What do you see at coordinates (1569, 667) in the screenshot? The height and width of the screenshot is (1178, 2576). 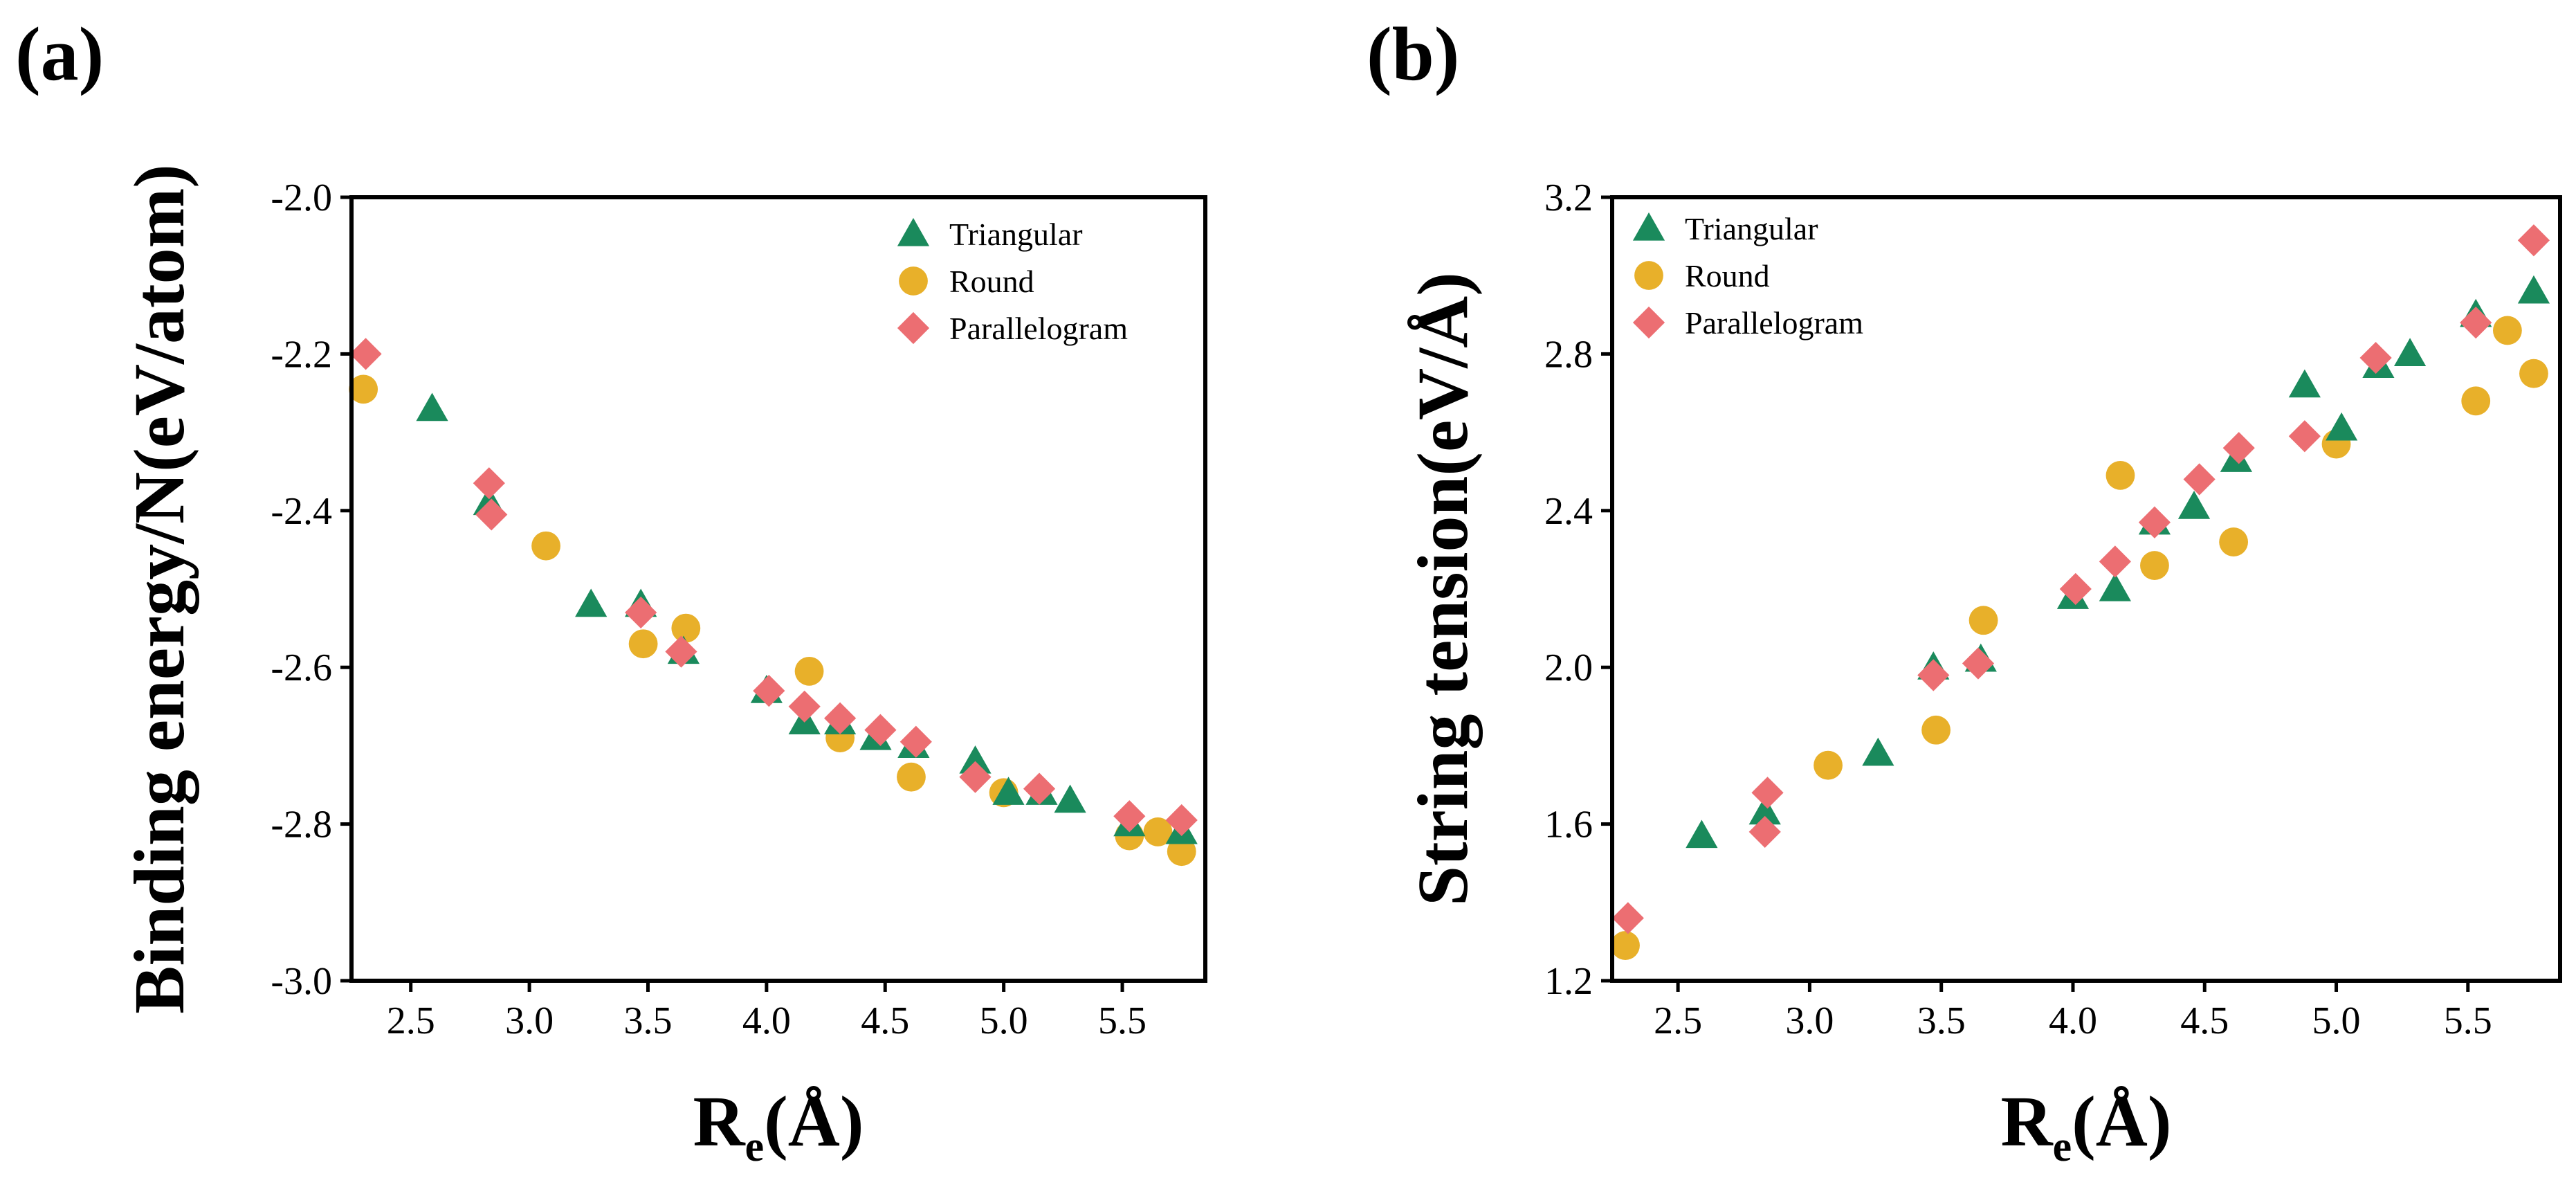 I see `y-tick-label: 2.0` at bounding box center [1569, 667].